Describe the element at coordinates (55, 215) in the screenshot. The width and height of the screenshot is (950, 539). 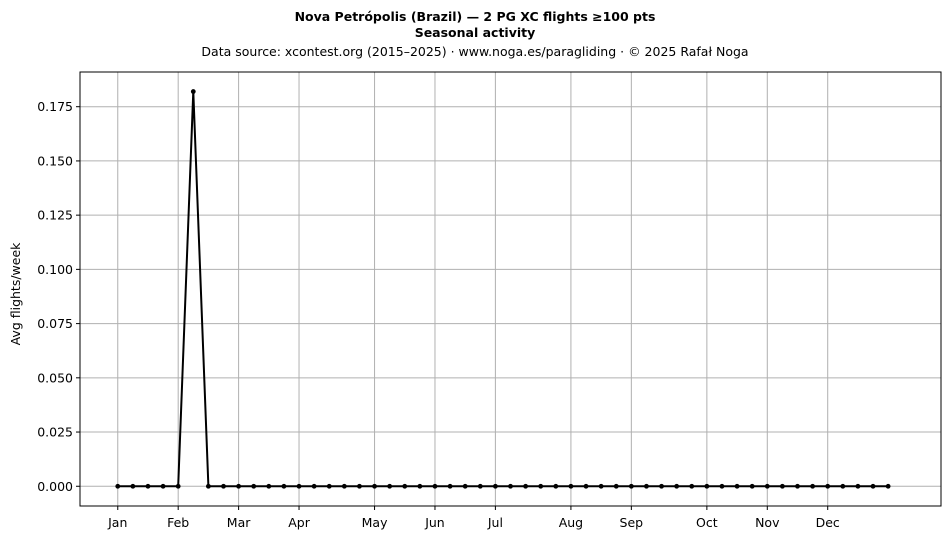
I see `y-tick-label: 0.125` at that location.